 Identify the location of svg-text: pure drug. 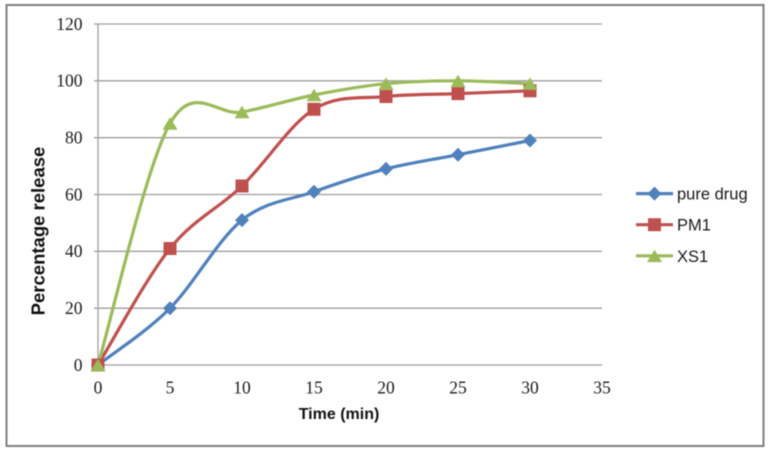
(712, 195).